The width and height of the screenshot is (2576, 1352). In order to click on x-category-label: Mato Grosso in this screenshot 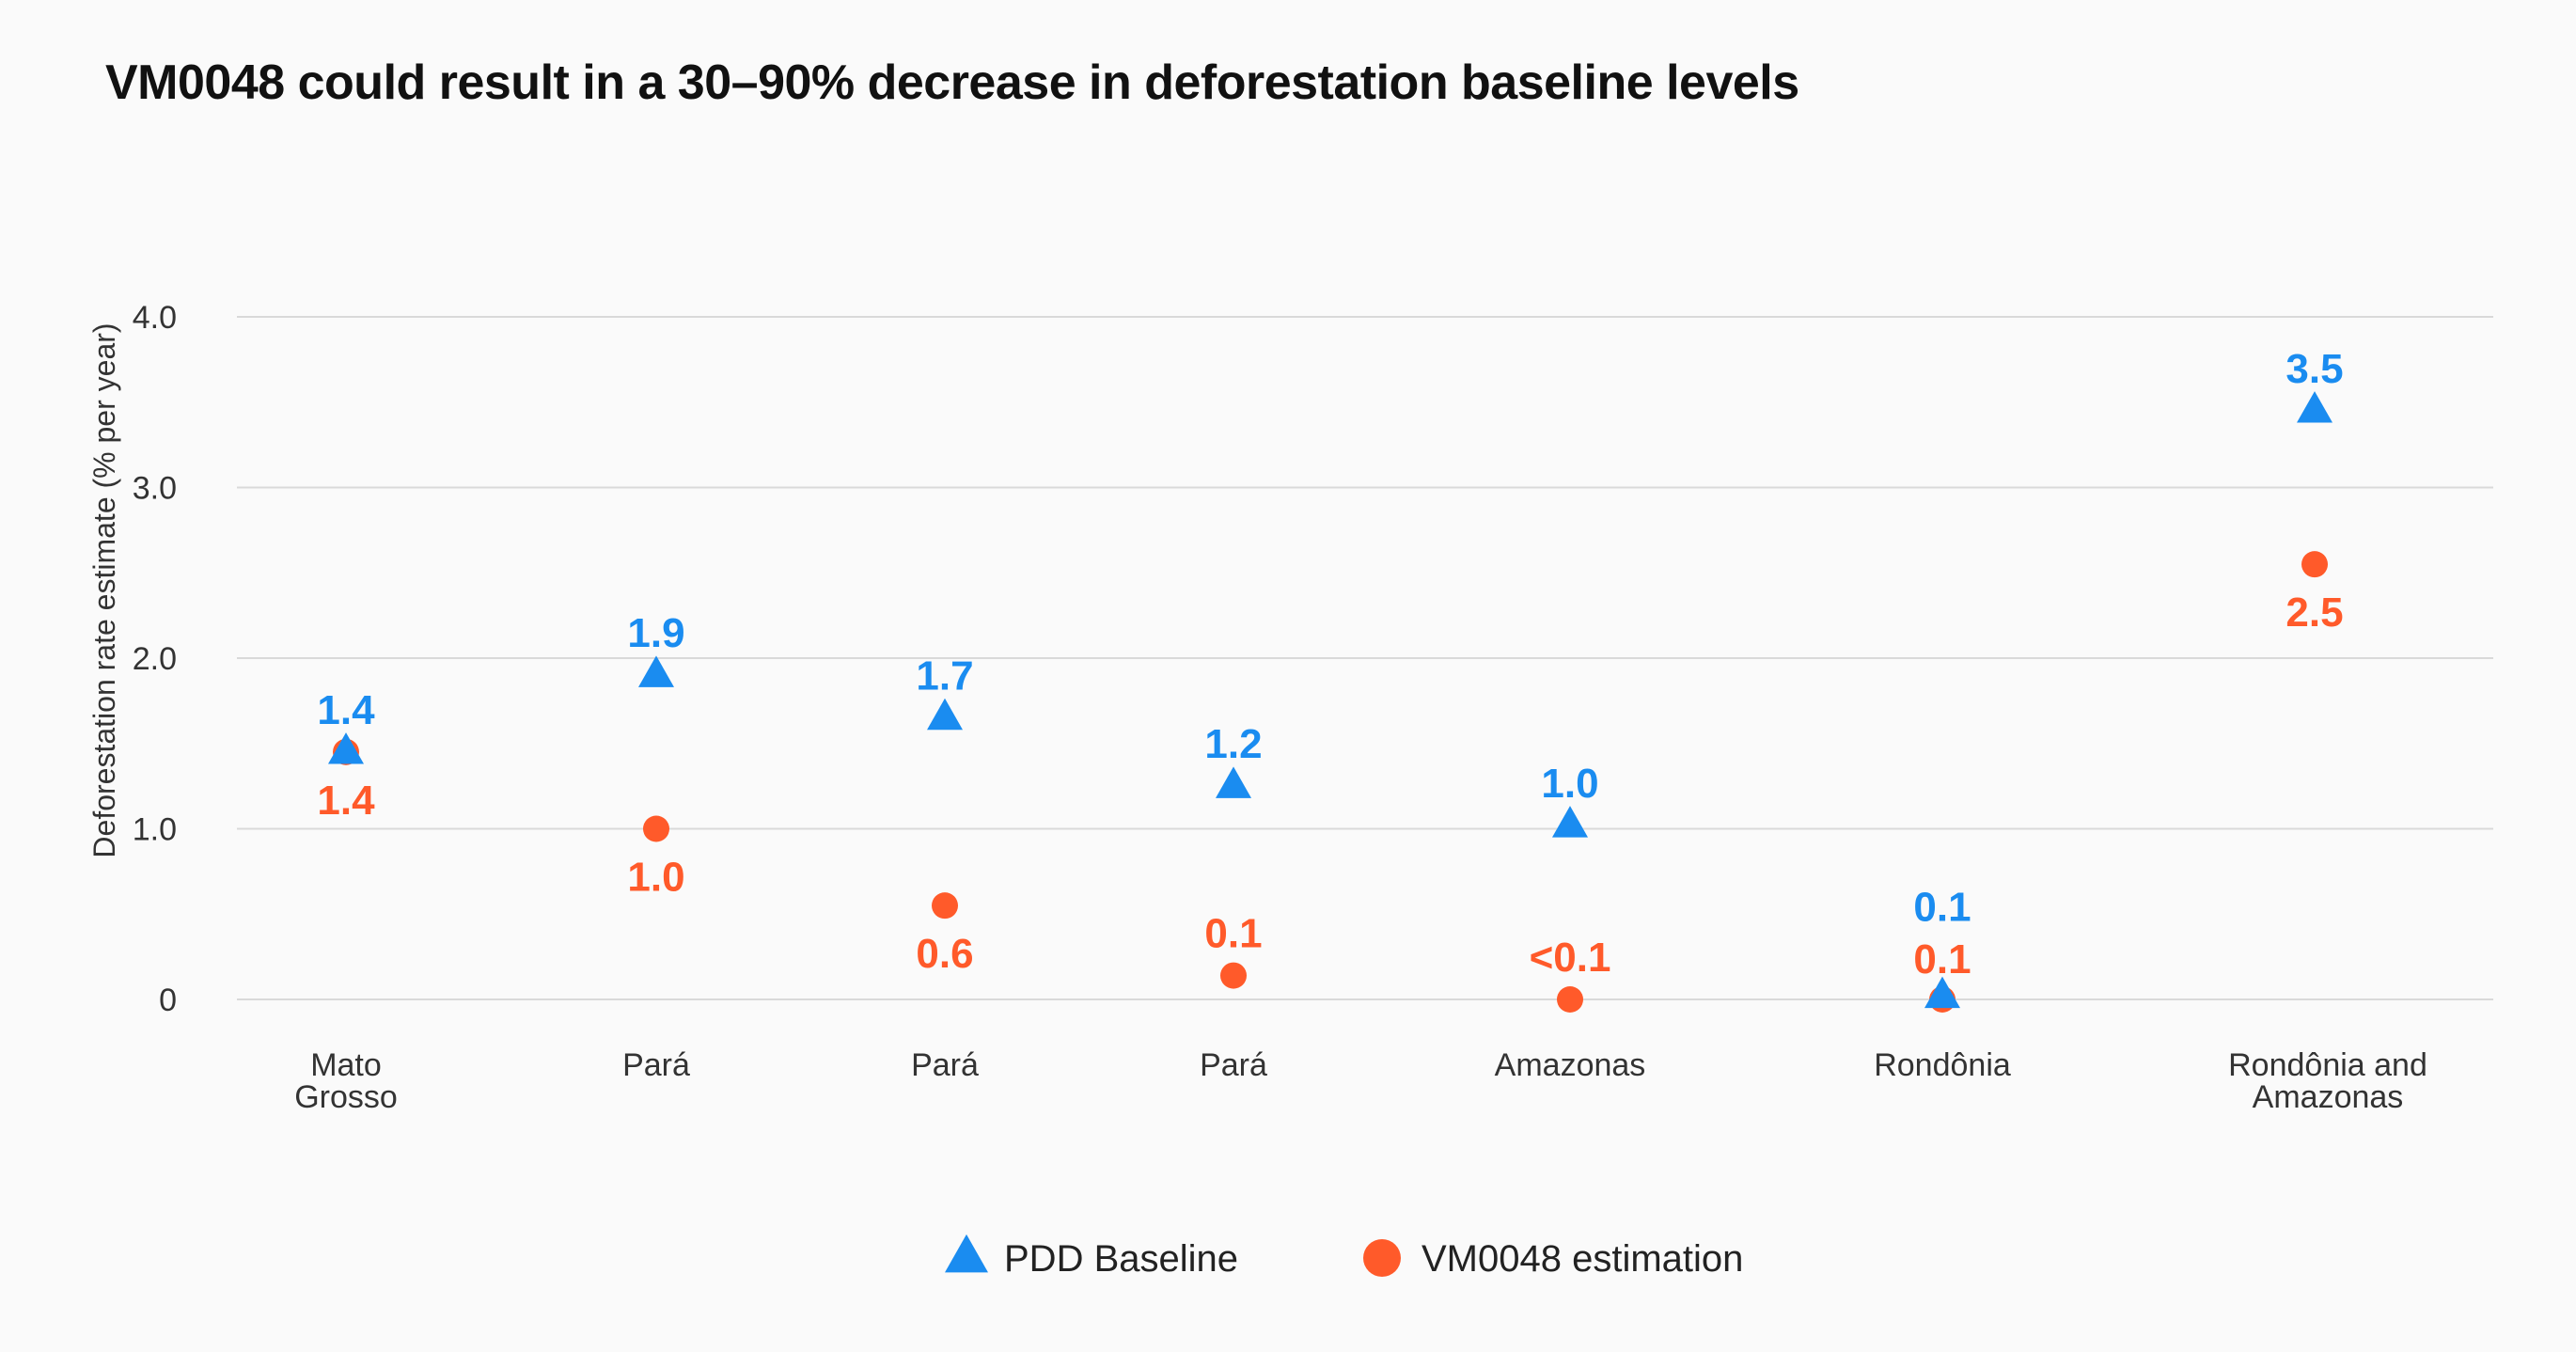, I will do `click(346, 1081)`.